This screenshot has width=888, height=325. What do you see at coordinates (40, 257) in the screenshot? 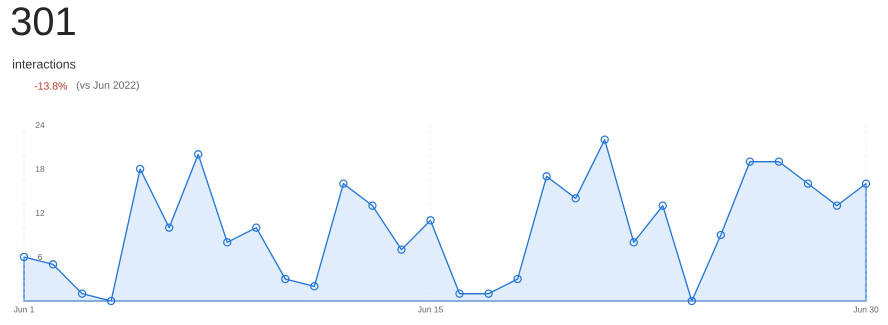
I see `y-tick-label: 6` at bounding box center [40, 257].